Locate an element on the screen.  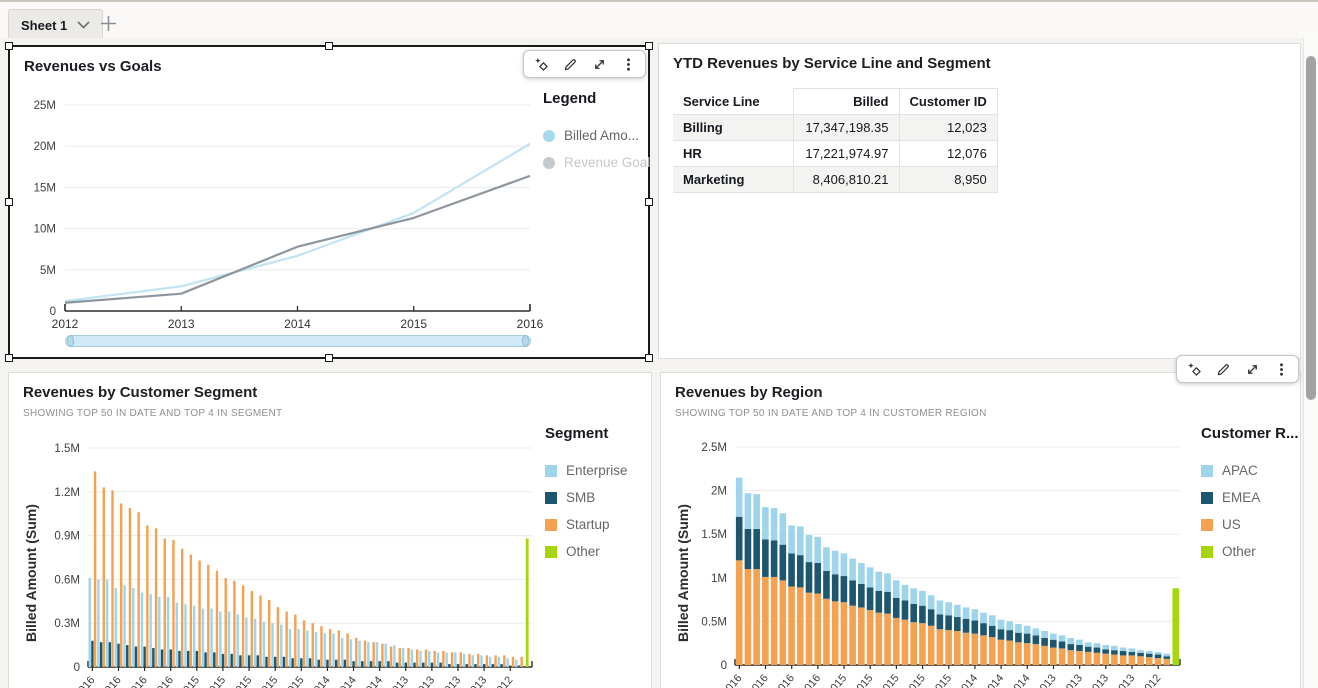
svg-text: 0.6M is located at coordinates (67, 580).